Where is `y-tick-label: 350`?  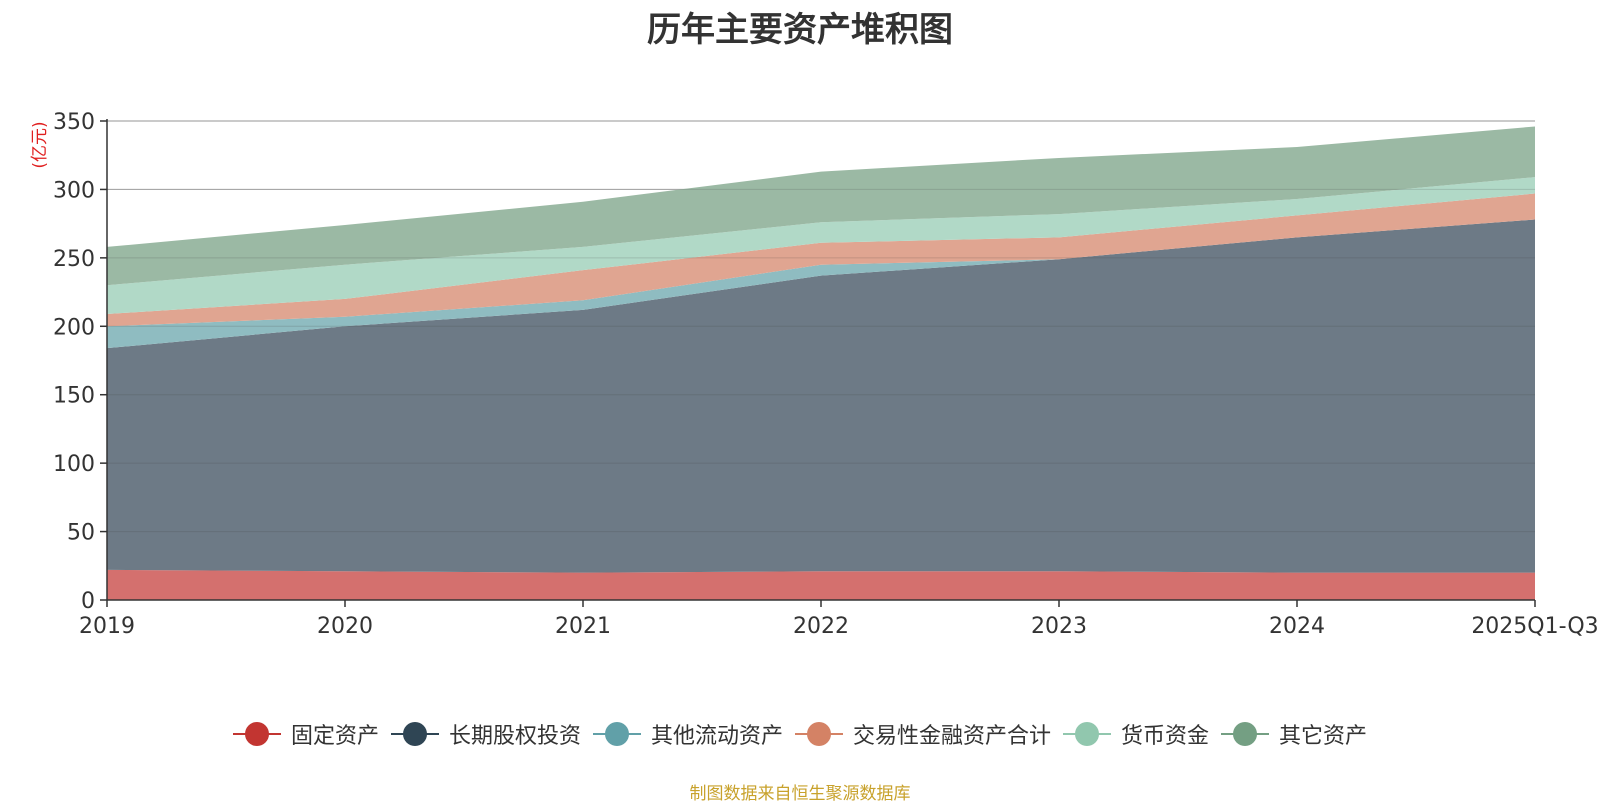
y-tick-label: 350 is located at coordinates (74, 122).